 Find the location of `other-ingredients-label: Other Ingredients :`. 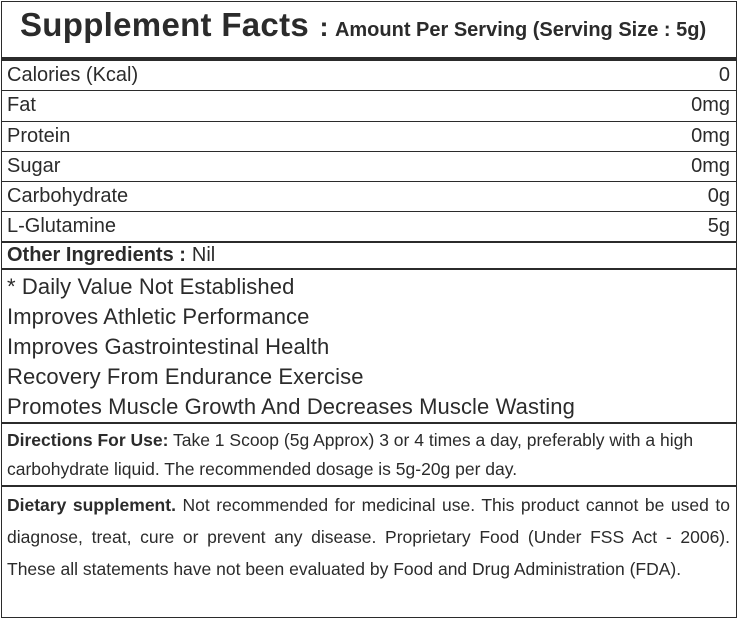

other-ingredients-label: Other Ingredients : is located at coordinates (96, 254).